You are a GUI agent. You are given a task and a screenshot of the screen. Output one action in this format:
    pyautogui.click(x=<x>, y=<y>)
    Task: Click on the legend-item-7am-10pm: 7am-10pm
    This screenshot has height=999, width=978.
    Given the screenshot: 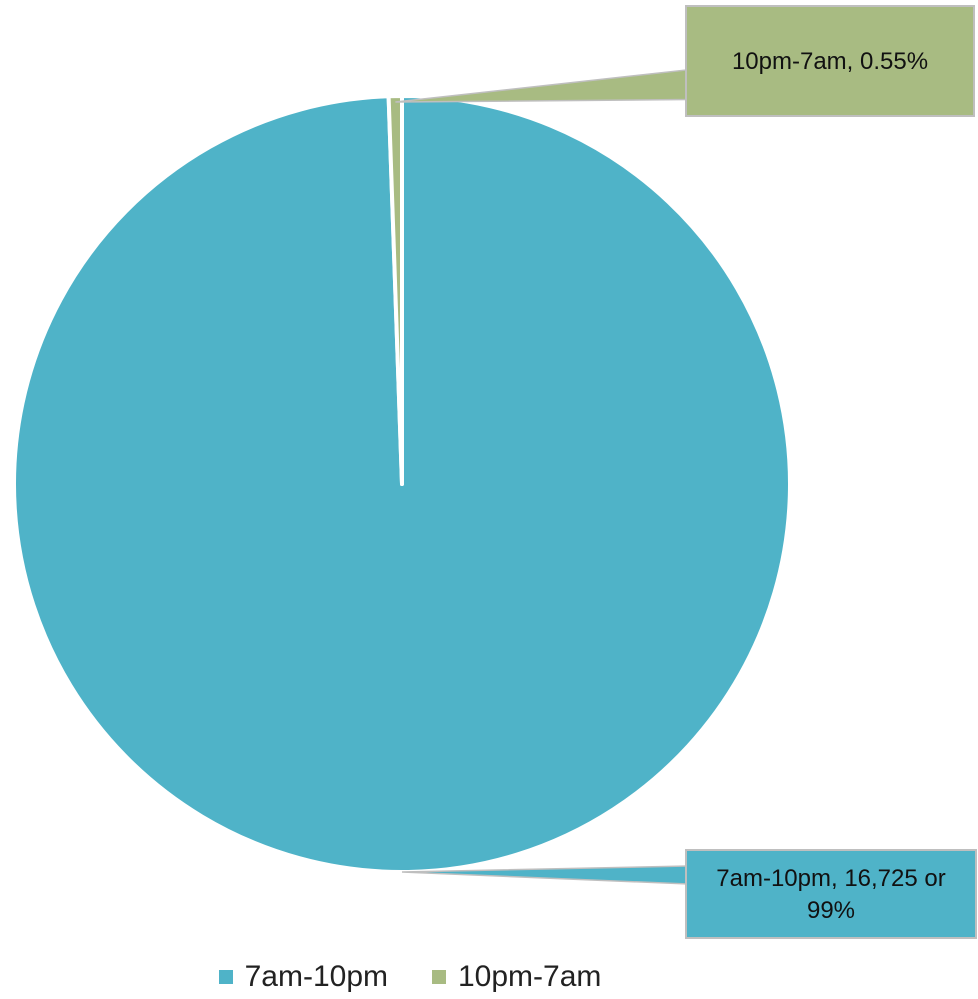 What is the action you would take?
    pyautogui.click(x=303, y=977)
    